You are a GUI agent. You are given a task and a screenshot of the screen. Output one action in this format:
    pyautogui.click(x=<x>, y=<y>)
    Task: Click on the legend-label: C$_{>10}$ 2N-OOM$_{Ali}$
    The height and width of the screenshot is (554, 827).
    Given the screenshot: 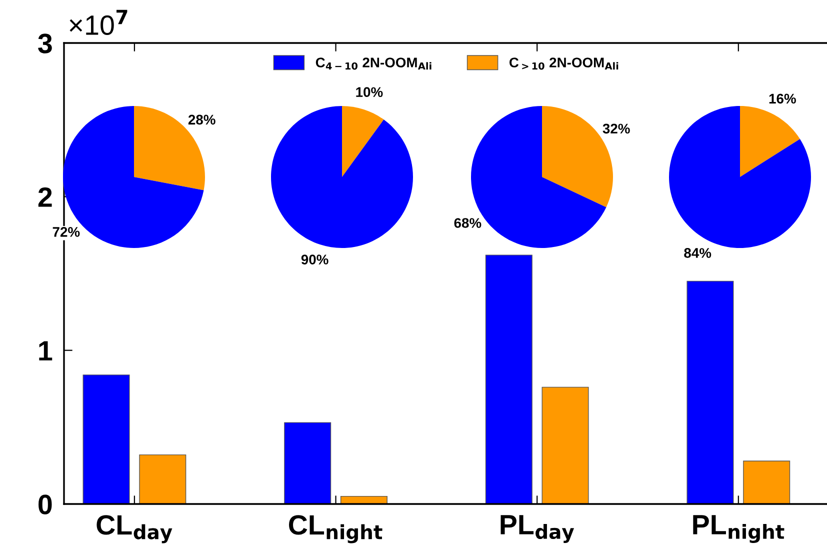 What is the action you would take?
    pyautogui.click(x=564, y=64)
    